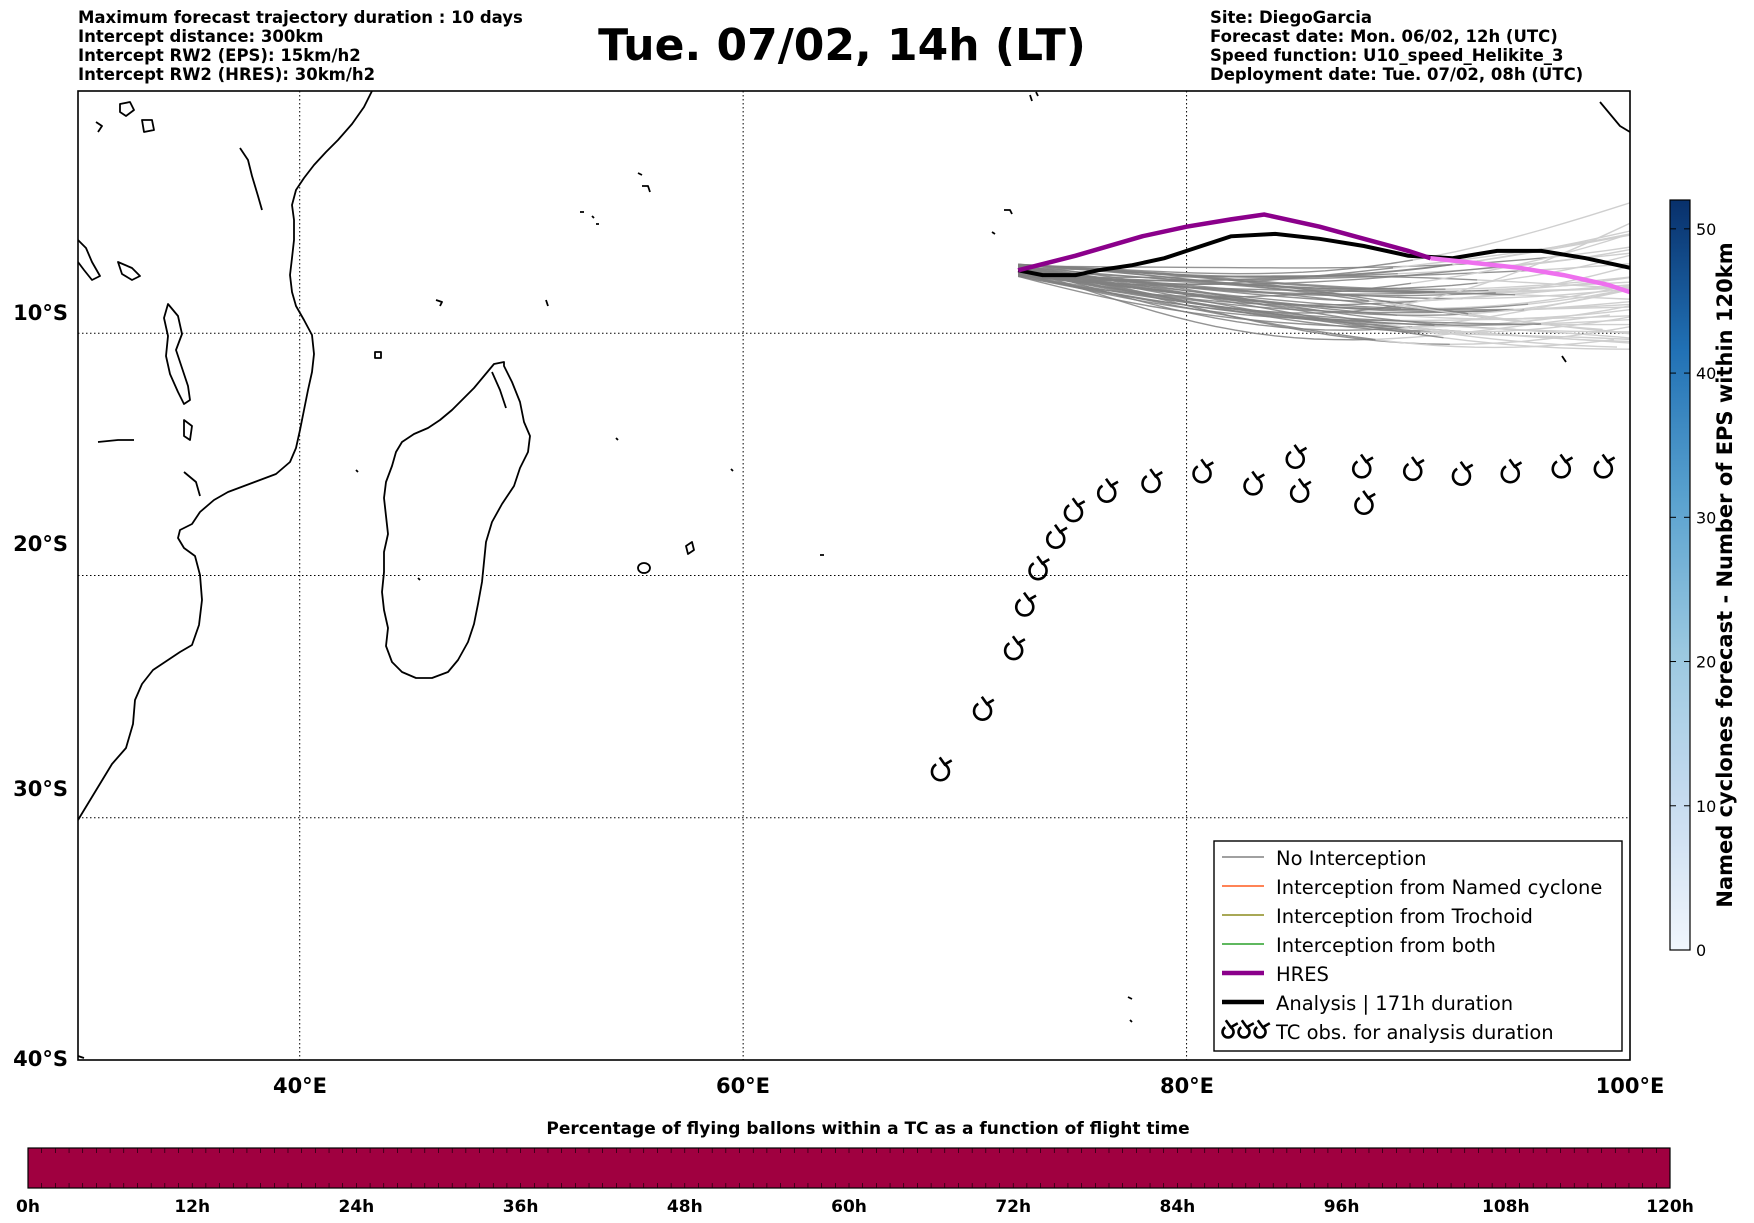  What do you see at coordinates (219, 55) in the screenshot?
I see `intercept-eps-text: Intercept RW2 (EPS): 15km/h2` at bounding box center [219, 55].